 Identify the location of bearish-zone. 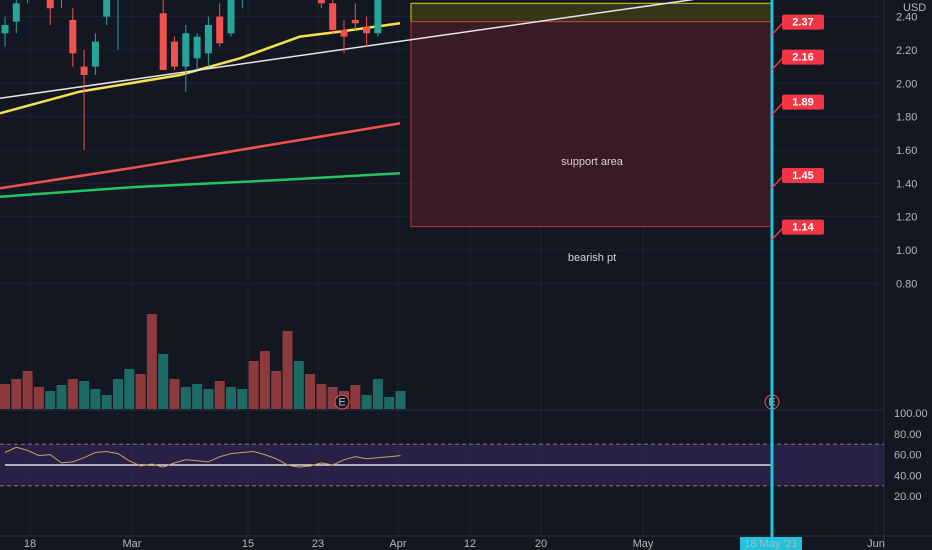
(591, 124).